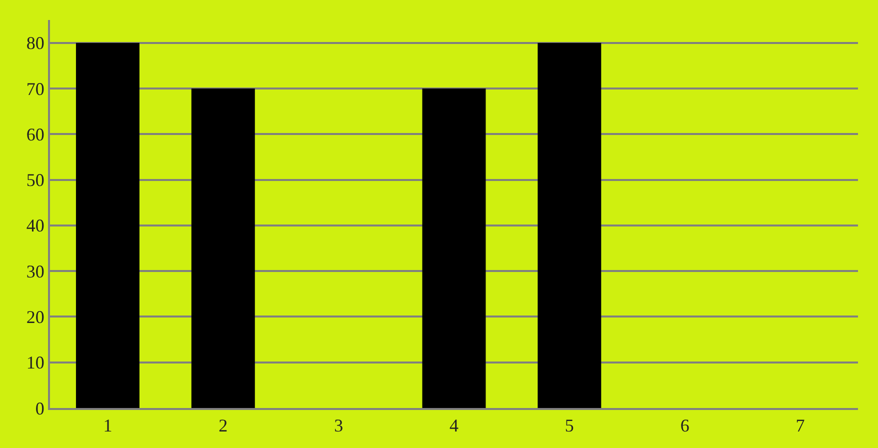 The height and width of the screenshot is (448, 878). Describe the element at coordinates (35, 43) in the screenshot. I see `y-tick-label: 80` at that location.